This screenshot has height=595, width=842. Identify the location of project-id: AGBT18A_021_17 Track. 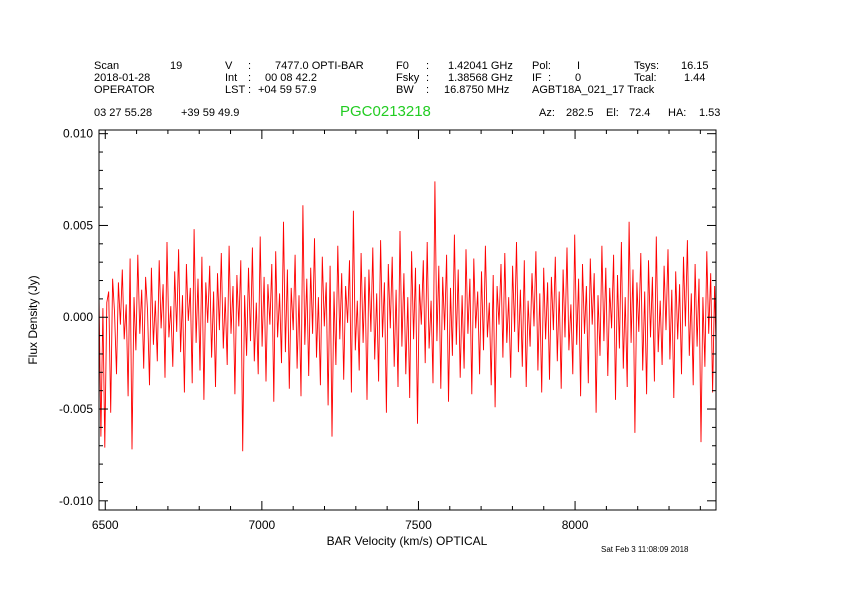
(593, 90).